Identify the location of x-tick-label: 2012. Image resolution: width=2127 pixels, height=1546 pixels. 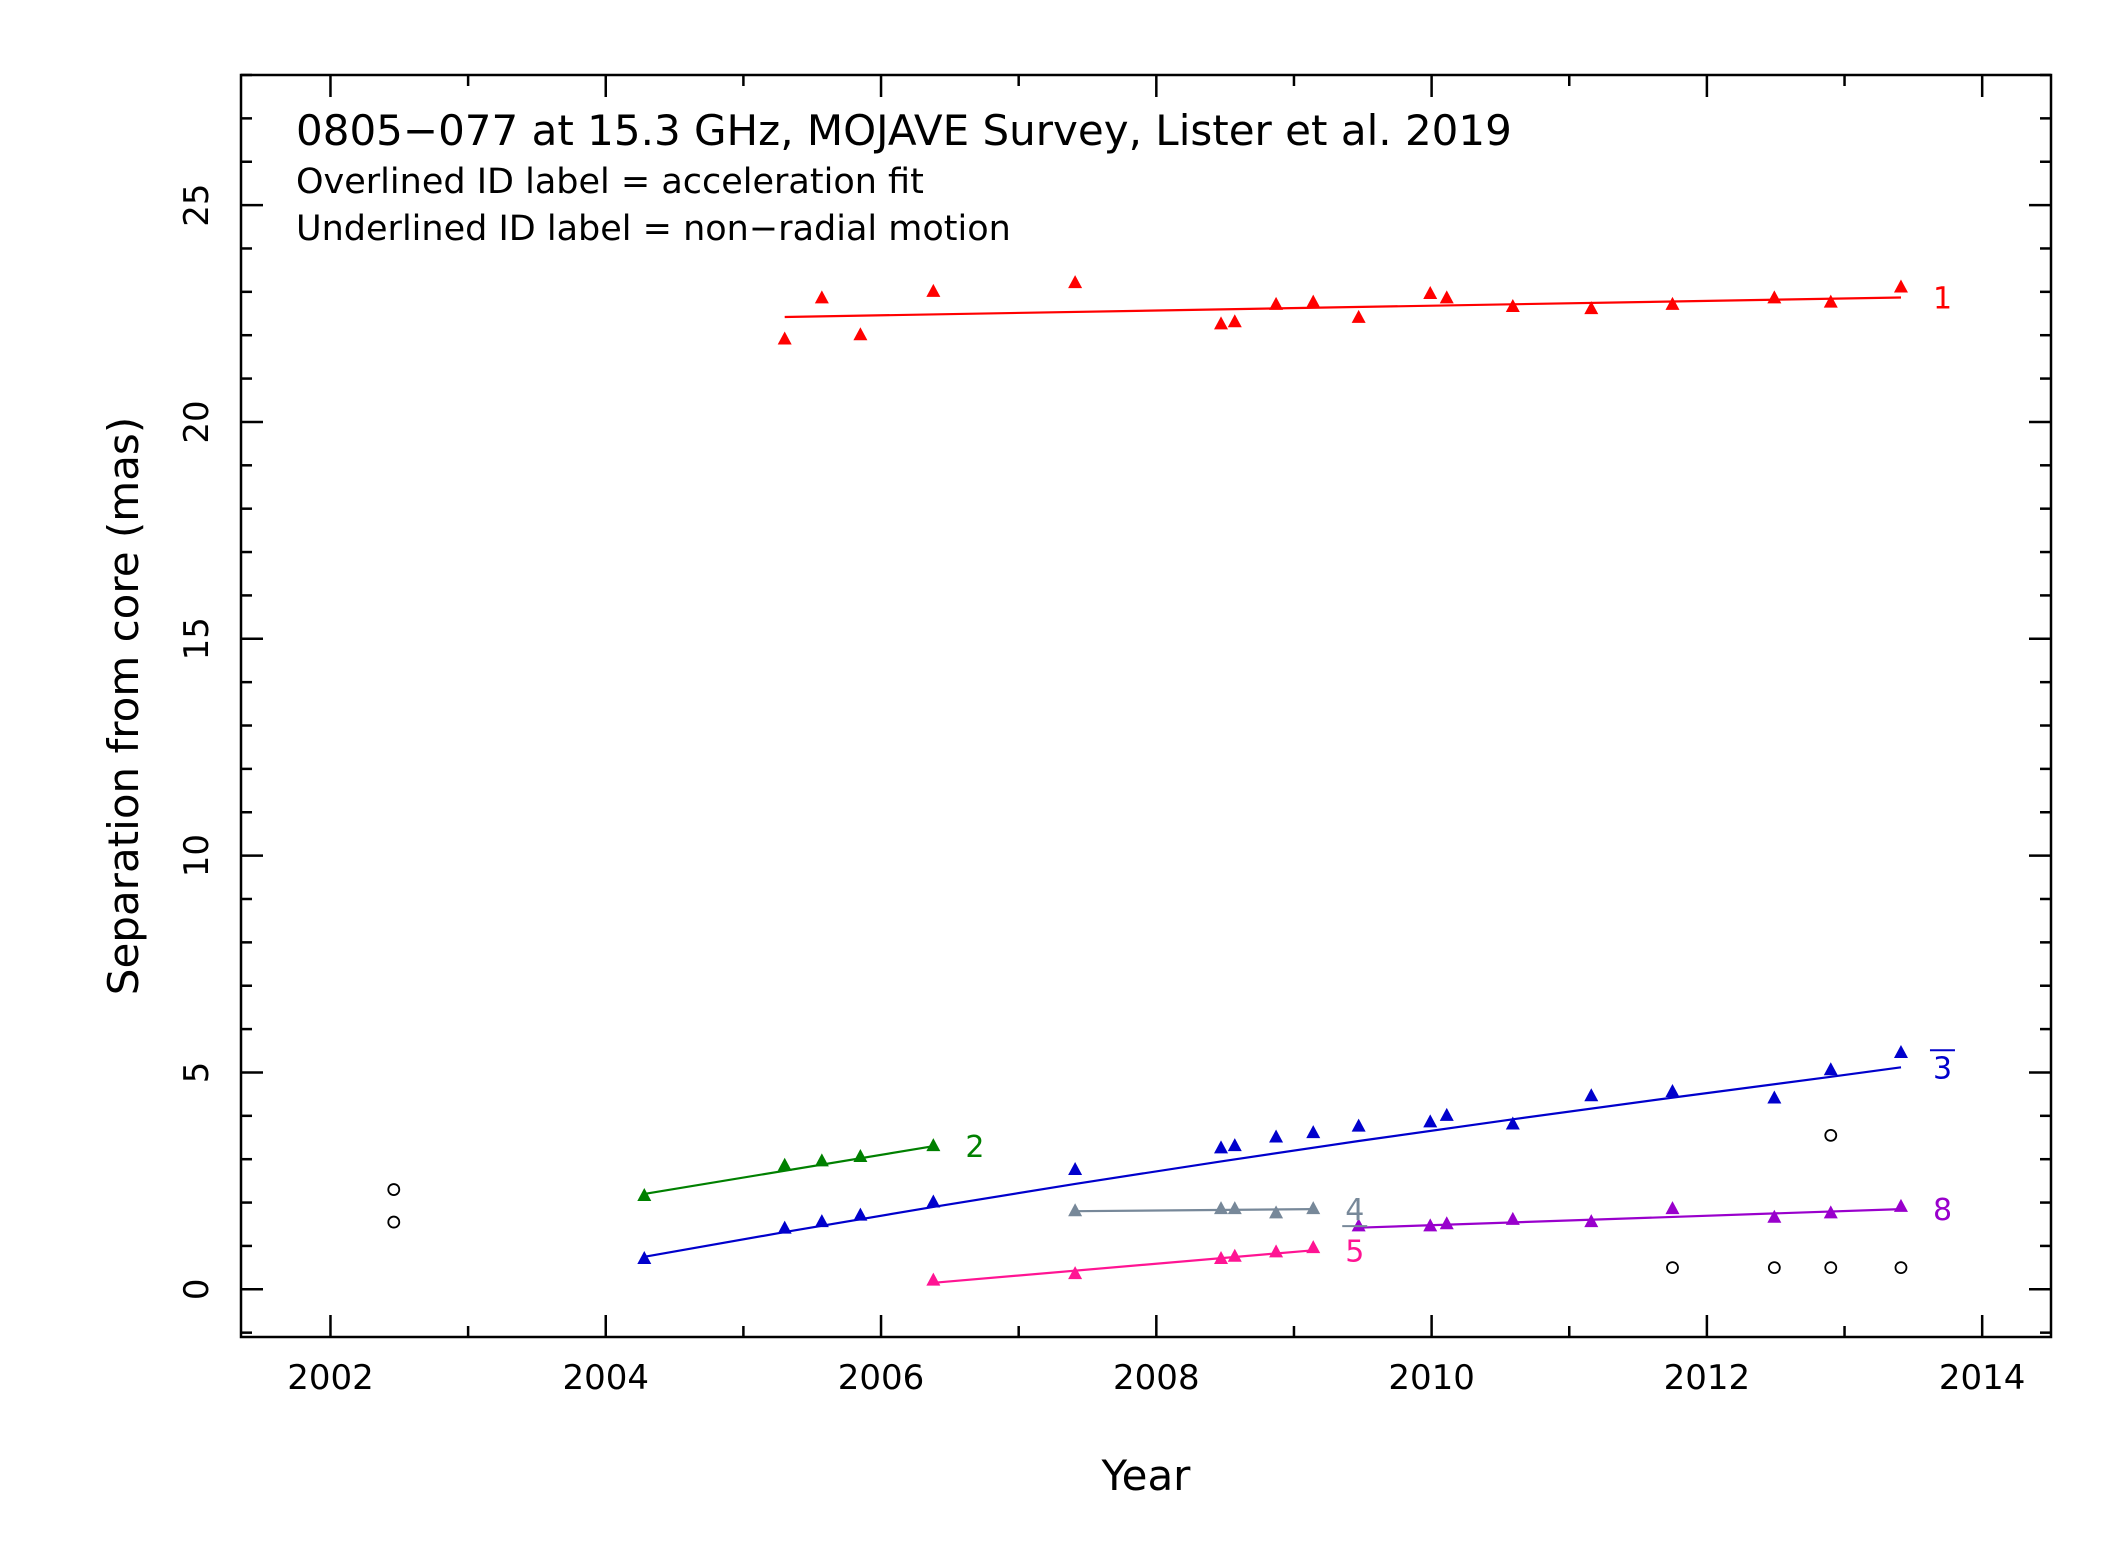
(1707, 1378).